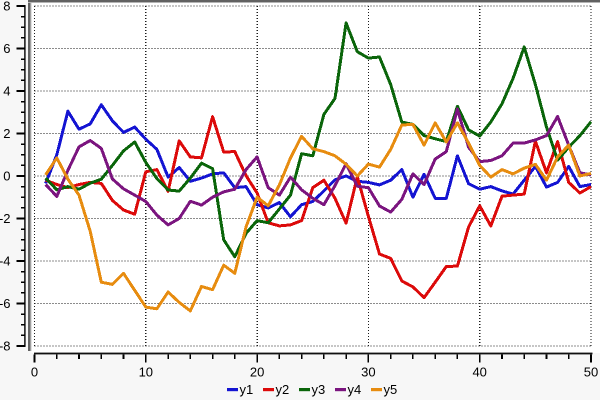 The image size is (600, 400). I want to click on svg-text: 6, so click(6, 48).